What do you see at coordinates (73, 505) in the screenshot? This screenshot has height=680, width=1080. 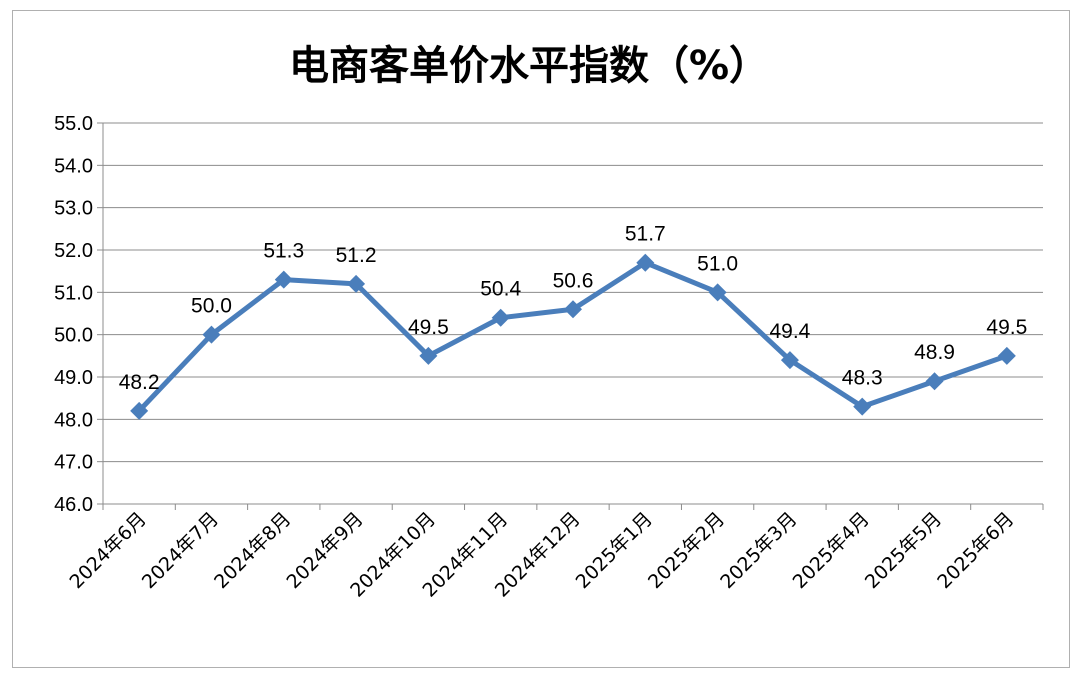 I see `y-tick-label: 46.0` at bounding box center [73, 505].